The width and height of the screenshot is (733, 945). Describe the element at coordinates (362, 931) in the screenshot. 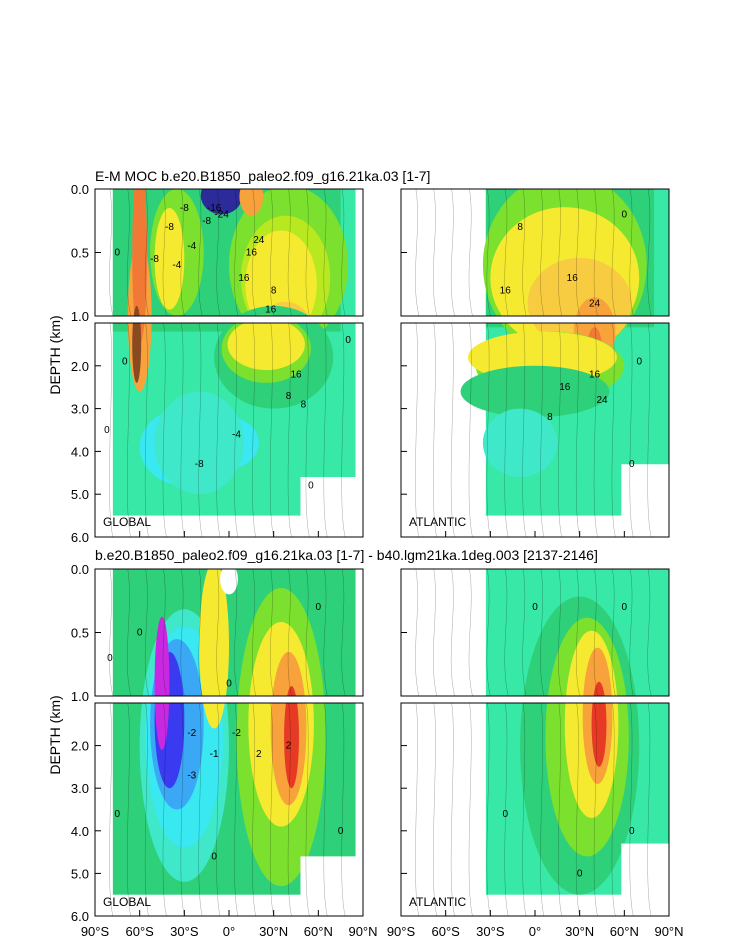

I see `left-xtick-label-6: 90°N` at that location.